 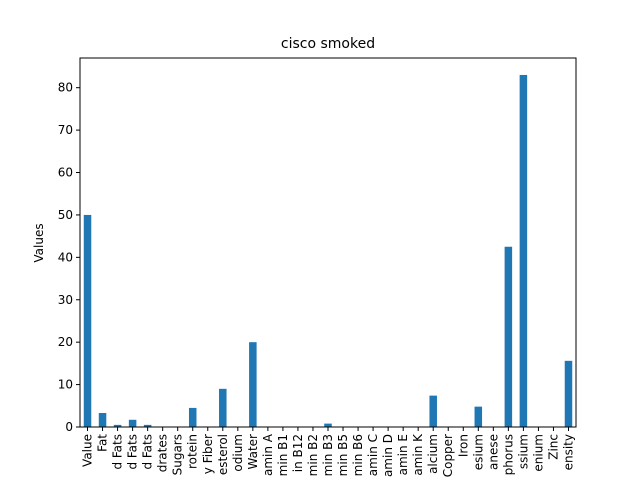 I want to click on x-tick-label: min B6, so click(x=358, y=455).